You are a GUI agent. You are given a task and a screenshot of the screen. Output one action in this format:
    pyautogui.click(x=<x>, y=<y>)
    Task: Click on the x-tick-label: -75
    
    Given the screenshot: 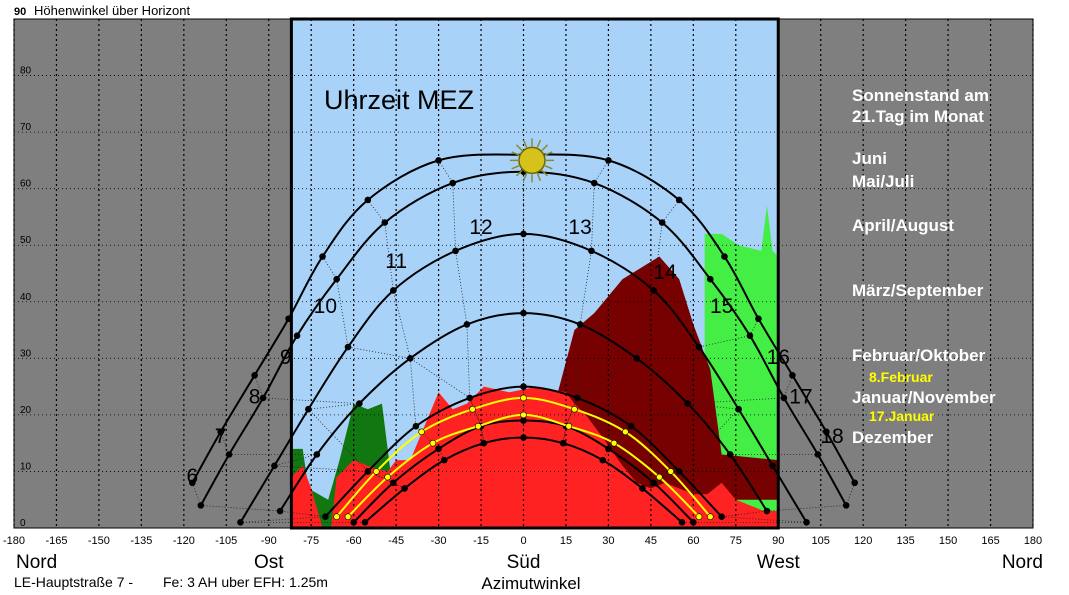 What is the action you would take?
    pyautogui.click(x=311, y=541)
    